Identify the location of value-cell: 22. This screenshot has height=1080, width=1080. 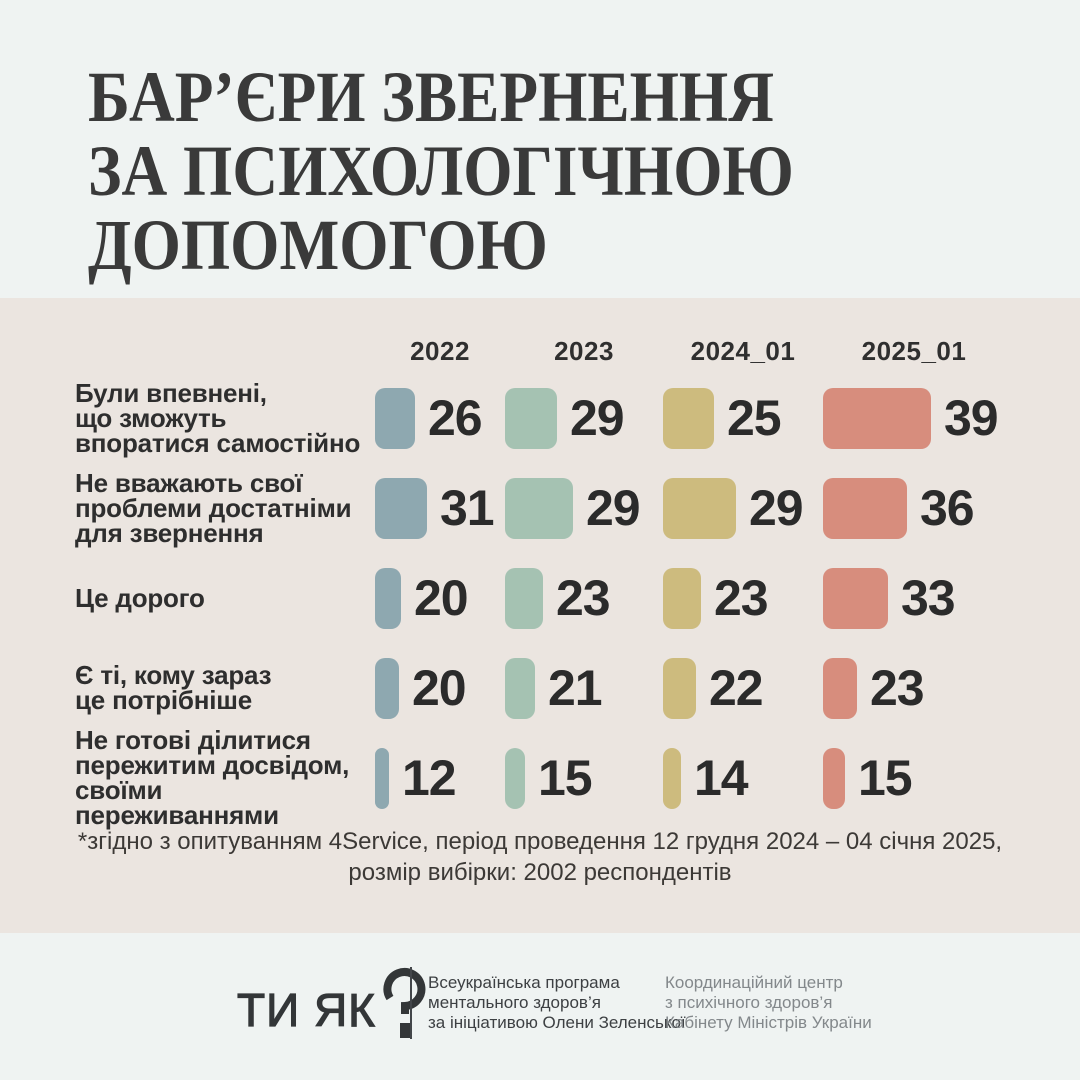
(713, 688).